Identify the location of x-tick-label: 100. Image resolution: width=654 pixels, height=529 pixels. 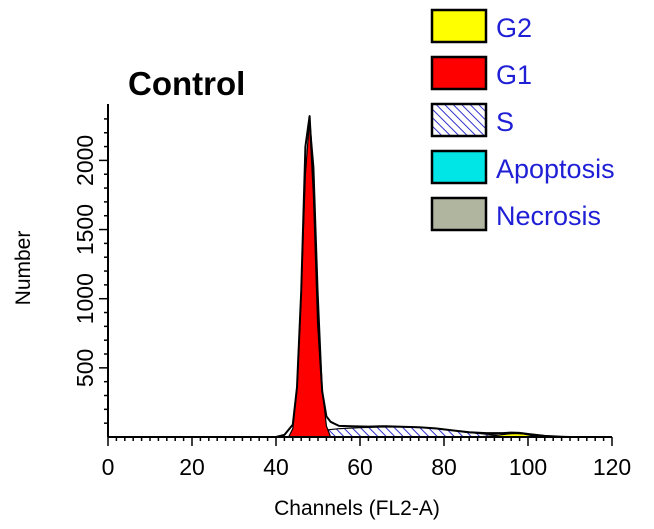
(528, 467).